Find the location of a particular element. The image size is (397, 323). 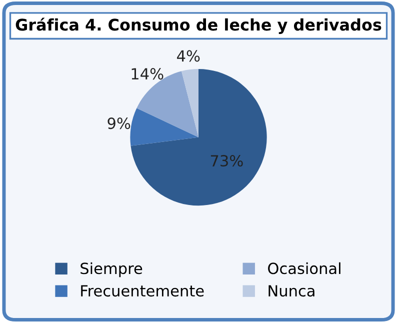

chart-title: Gráfica 4. Consumo de leche y derivados is located at coordinates (199, 26).